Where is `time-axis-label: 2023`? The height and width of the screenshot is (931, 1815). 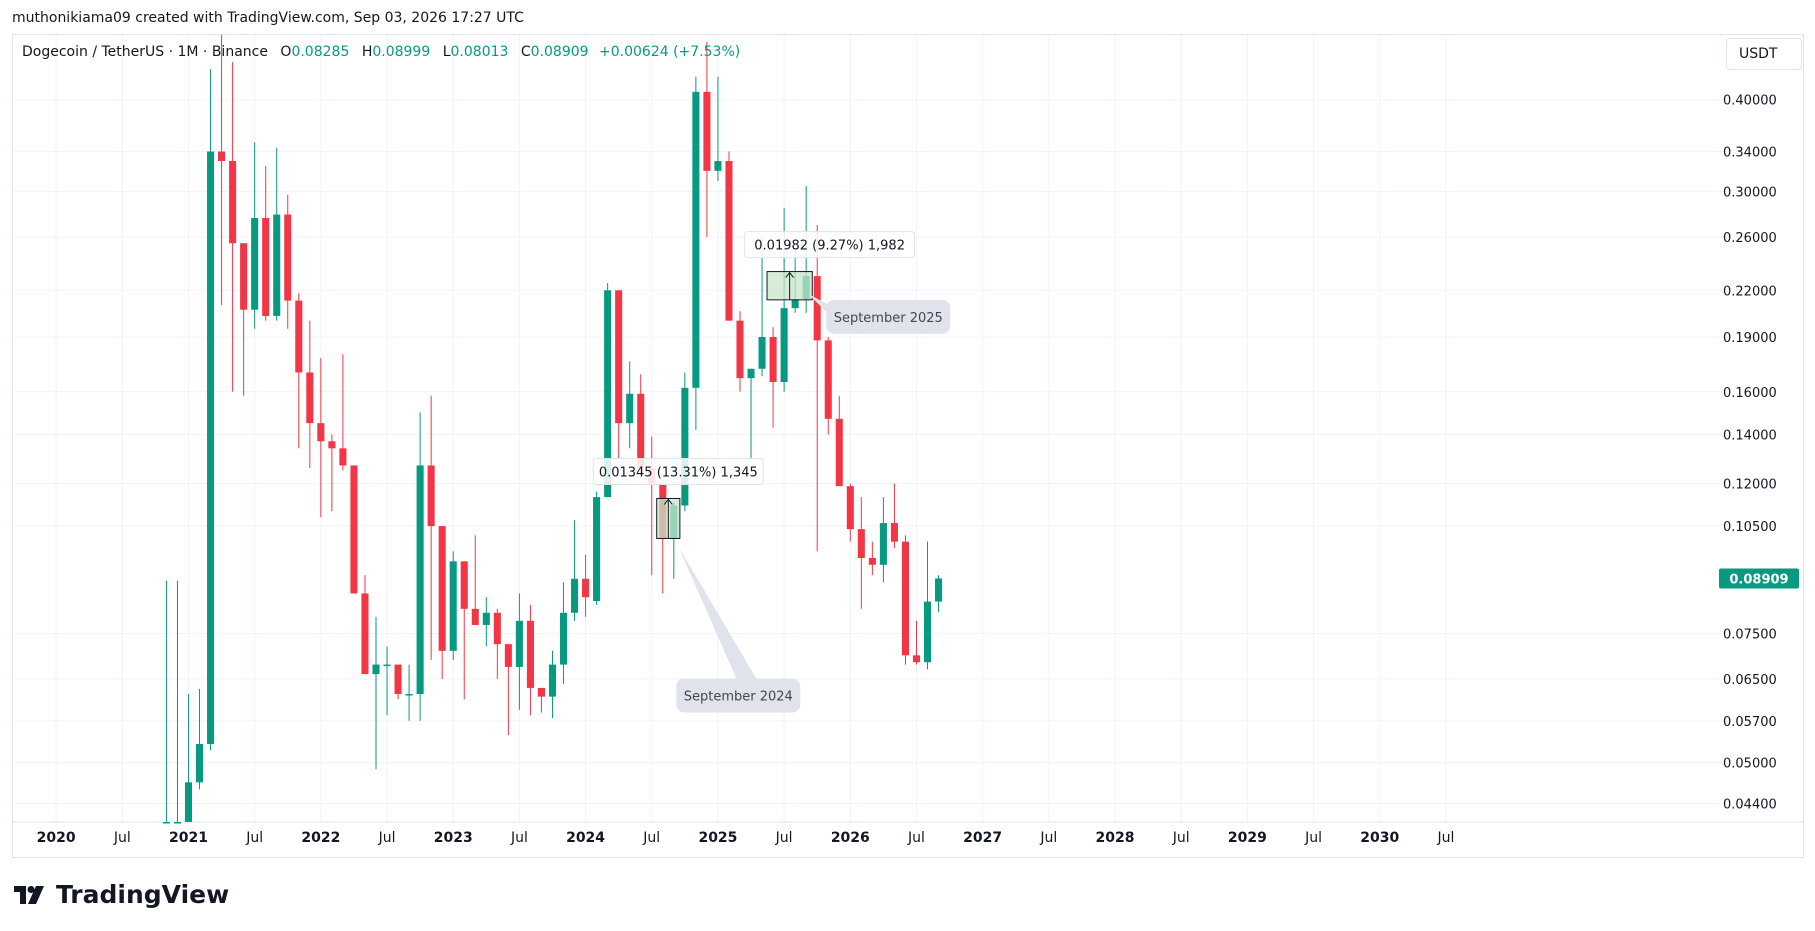
time-axis-label: 2023 is located at coordinates (453, 838).